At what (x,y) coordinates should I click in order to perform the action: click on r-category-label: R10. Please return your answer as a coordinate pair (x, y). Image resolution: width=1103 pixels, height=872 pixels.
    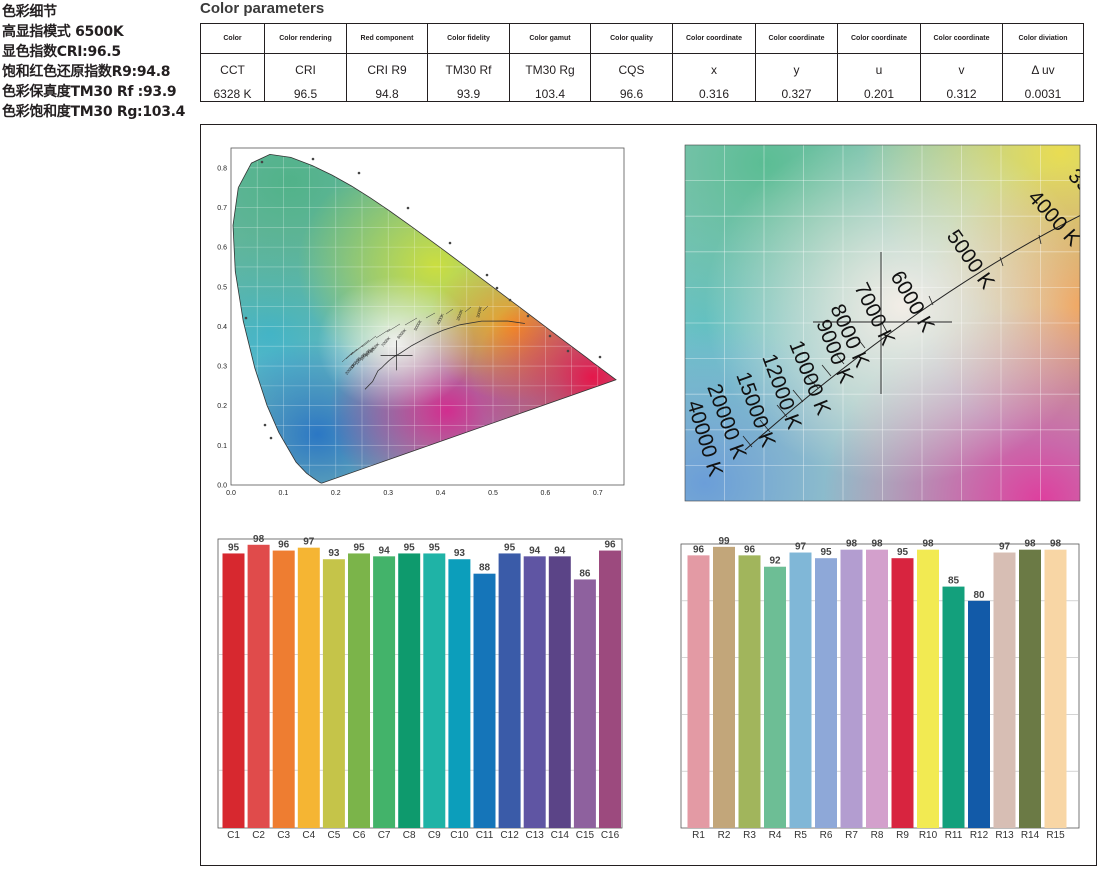
    Looking at the image, I should click on (928, 835).